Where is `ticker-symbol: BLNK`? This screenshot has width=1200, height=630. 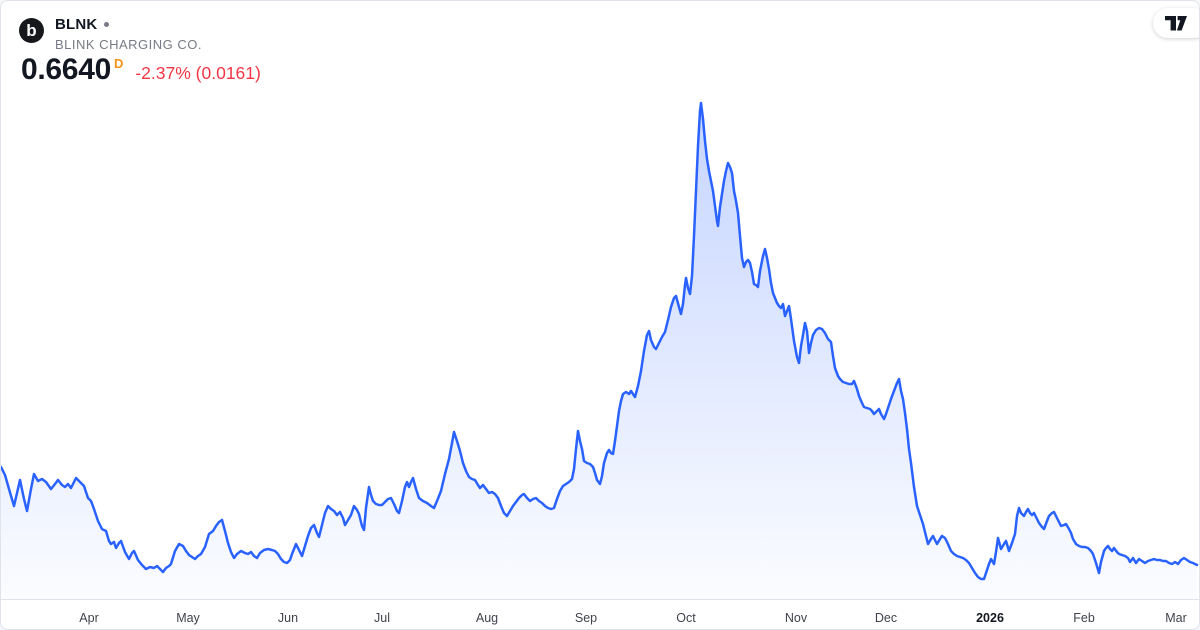
ticker-symbol: BLNK is located at coordinates (76, 24).